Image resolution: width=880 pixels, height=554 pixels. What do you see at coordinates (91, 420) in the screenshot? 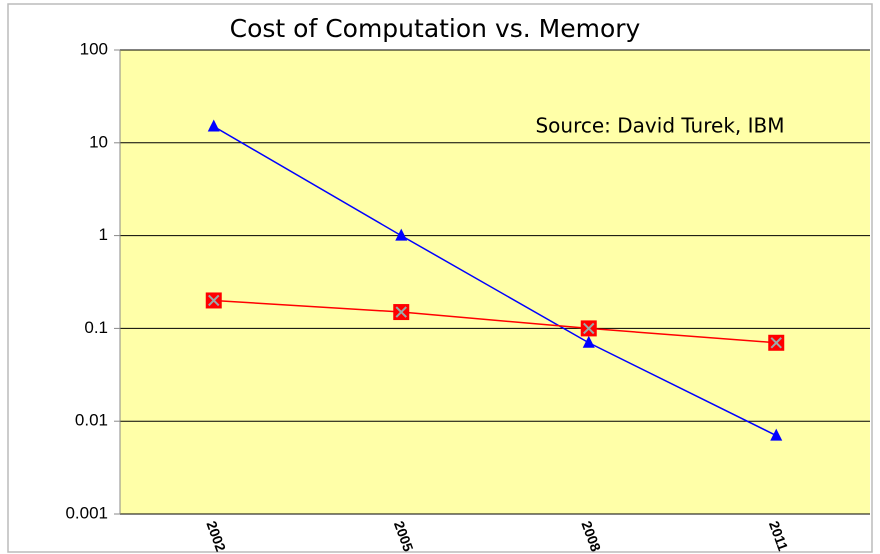
I see `y-tick-label: 0.01` at bounding box center [91, 420].